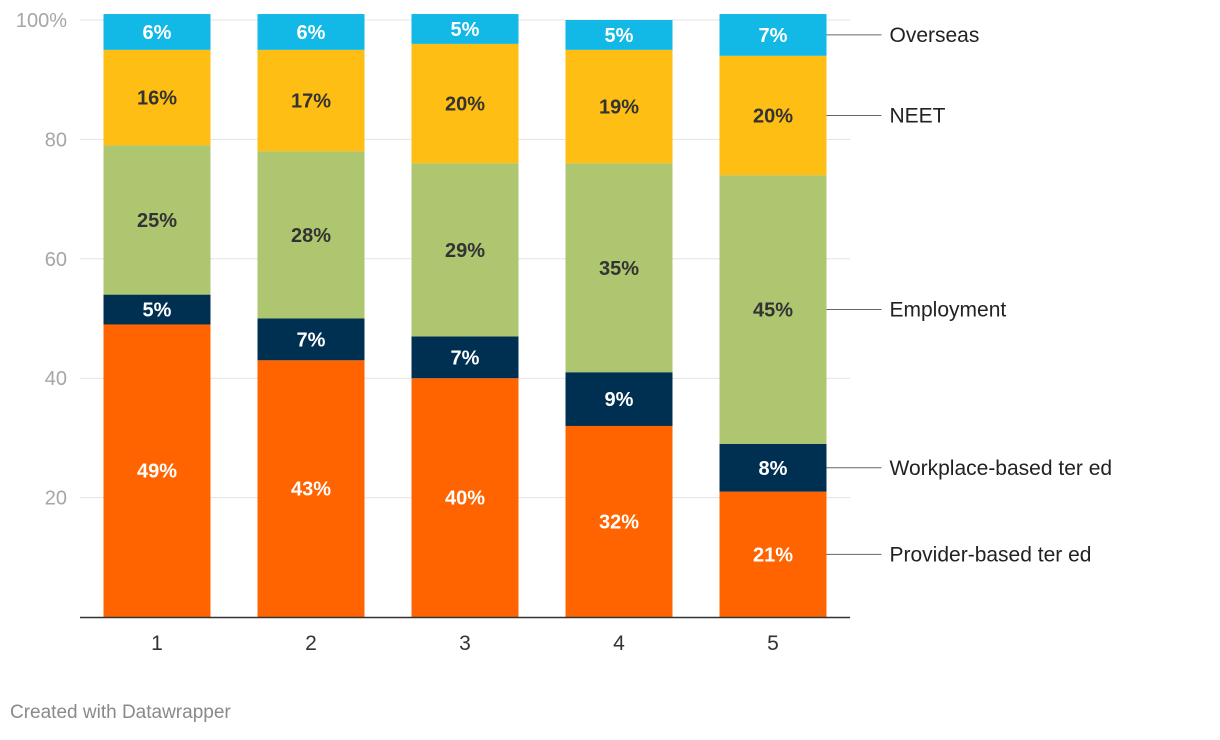 The image size is (1220, 740). I want to click on x-tick-label-1: 1, so click(157, 643).